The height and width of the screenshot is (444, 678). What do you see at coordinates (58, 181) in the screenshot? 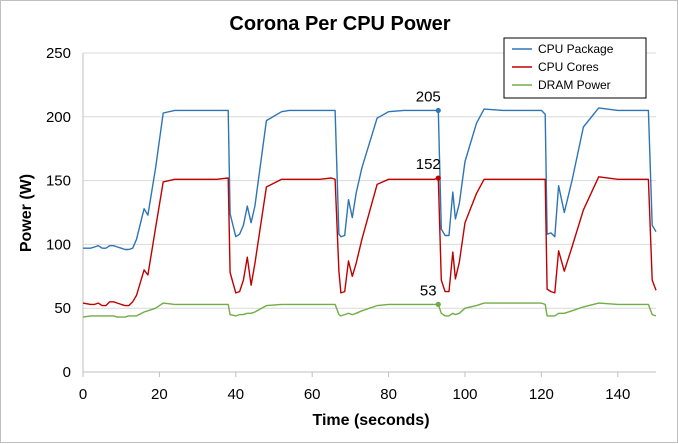
I see `y-tick-label: 150` at bounding box center [58, 181].